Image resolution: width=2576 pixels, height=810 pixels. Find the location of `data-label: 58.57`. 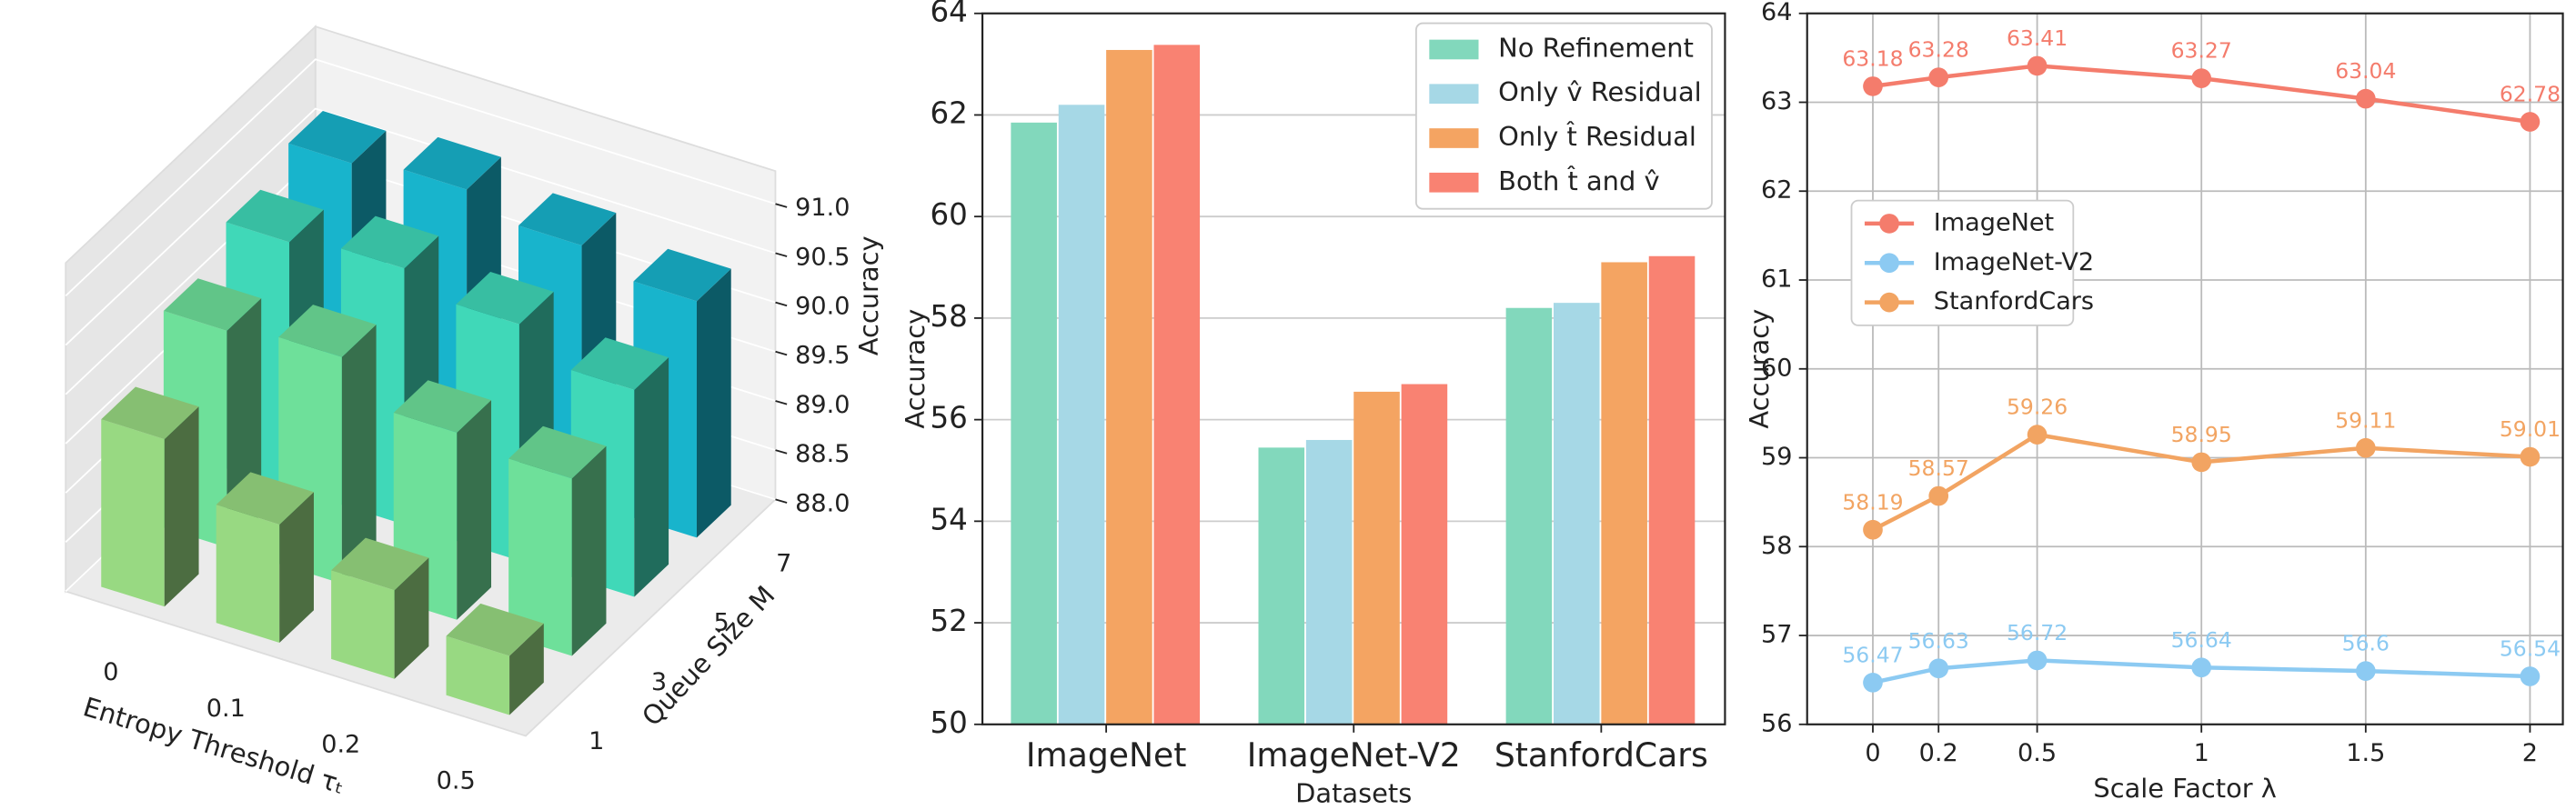

data-label: 58.57 is located at coordinates (1938, 468).